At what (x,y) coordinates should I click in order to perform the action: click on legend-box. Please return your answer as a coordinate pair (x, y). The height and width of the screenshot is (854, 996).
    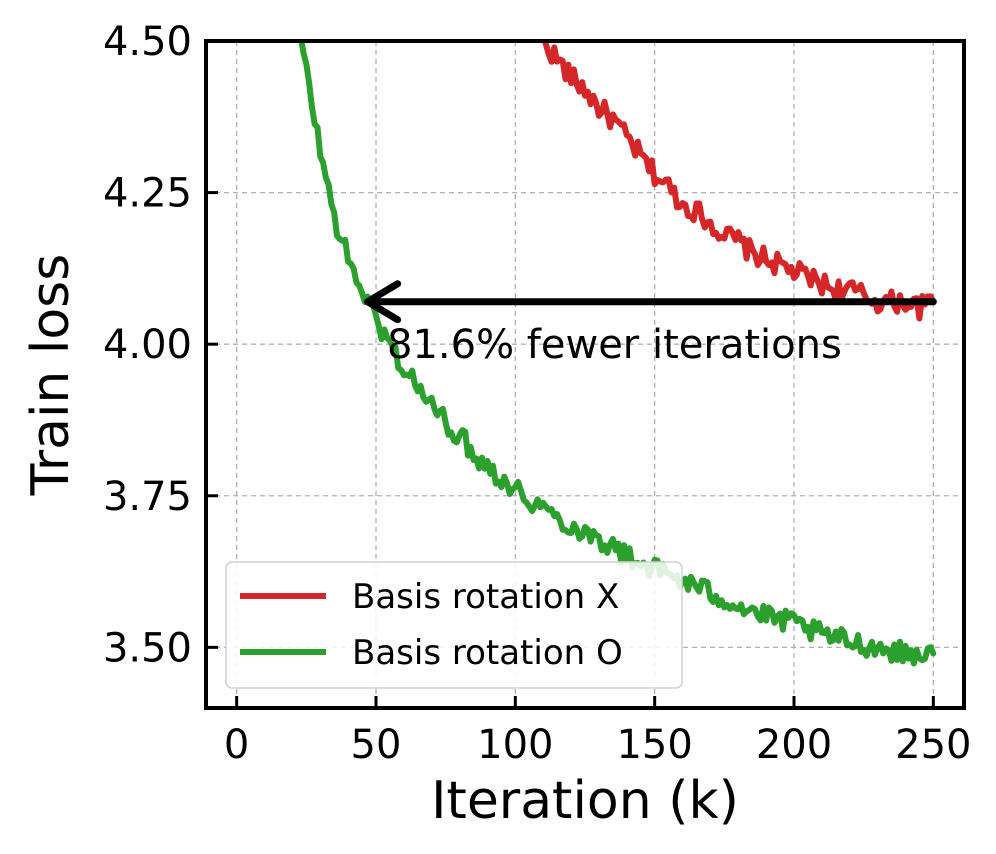
    Looking at the image, I should click on (454, 625).